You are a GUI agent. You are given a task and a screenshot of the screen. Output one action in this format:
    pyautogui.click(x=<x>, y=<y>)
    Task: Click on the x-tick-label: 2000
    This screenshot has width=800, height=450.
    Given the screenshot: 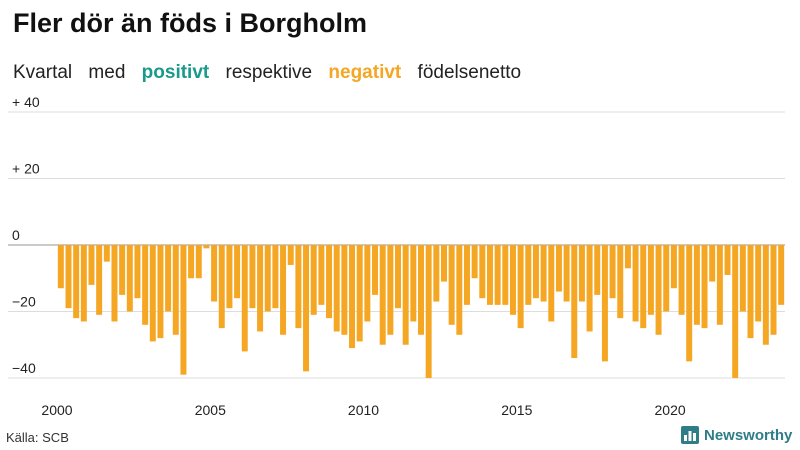 What is the action you would take?
    pyautogui.click(x=56, y=410)
    